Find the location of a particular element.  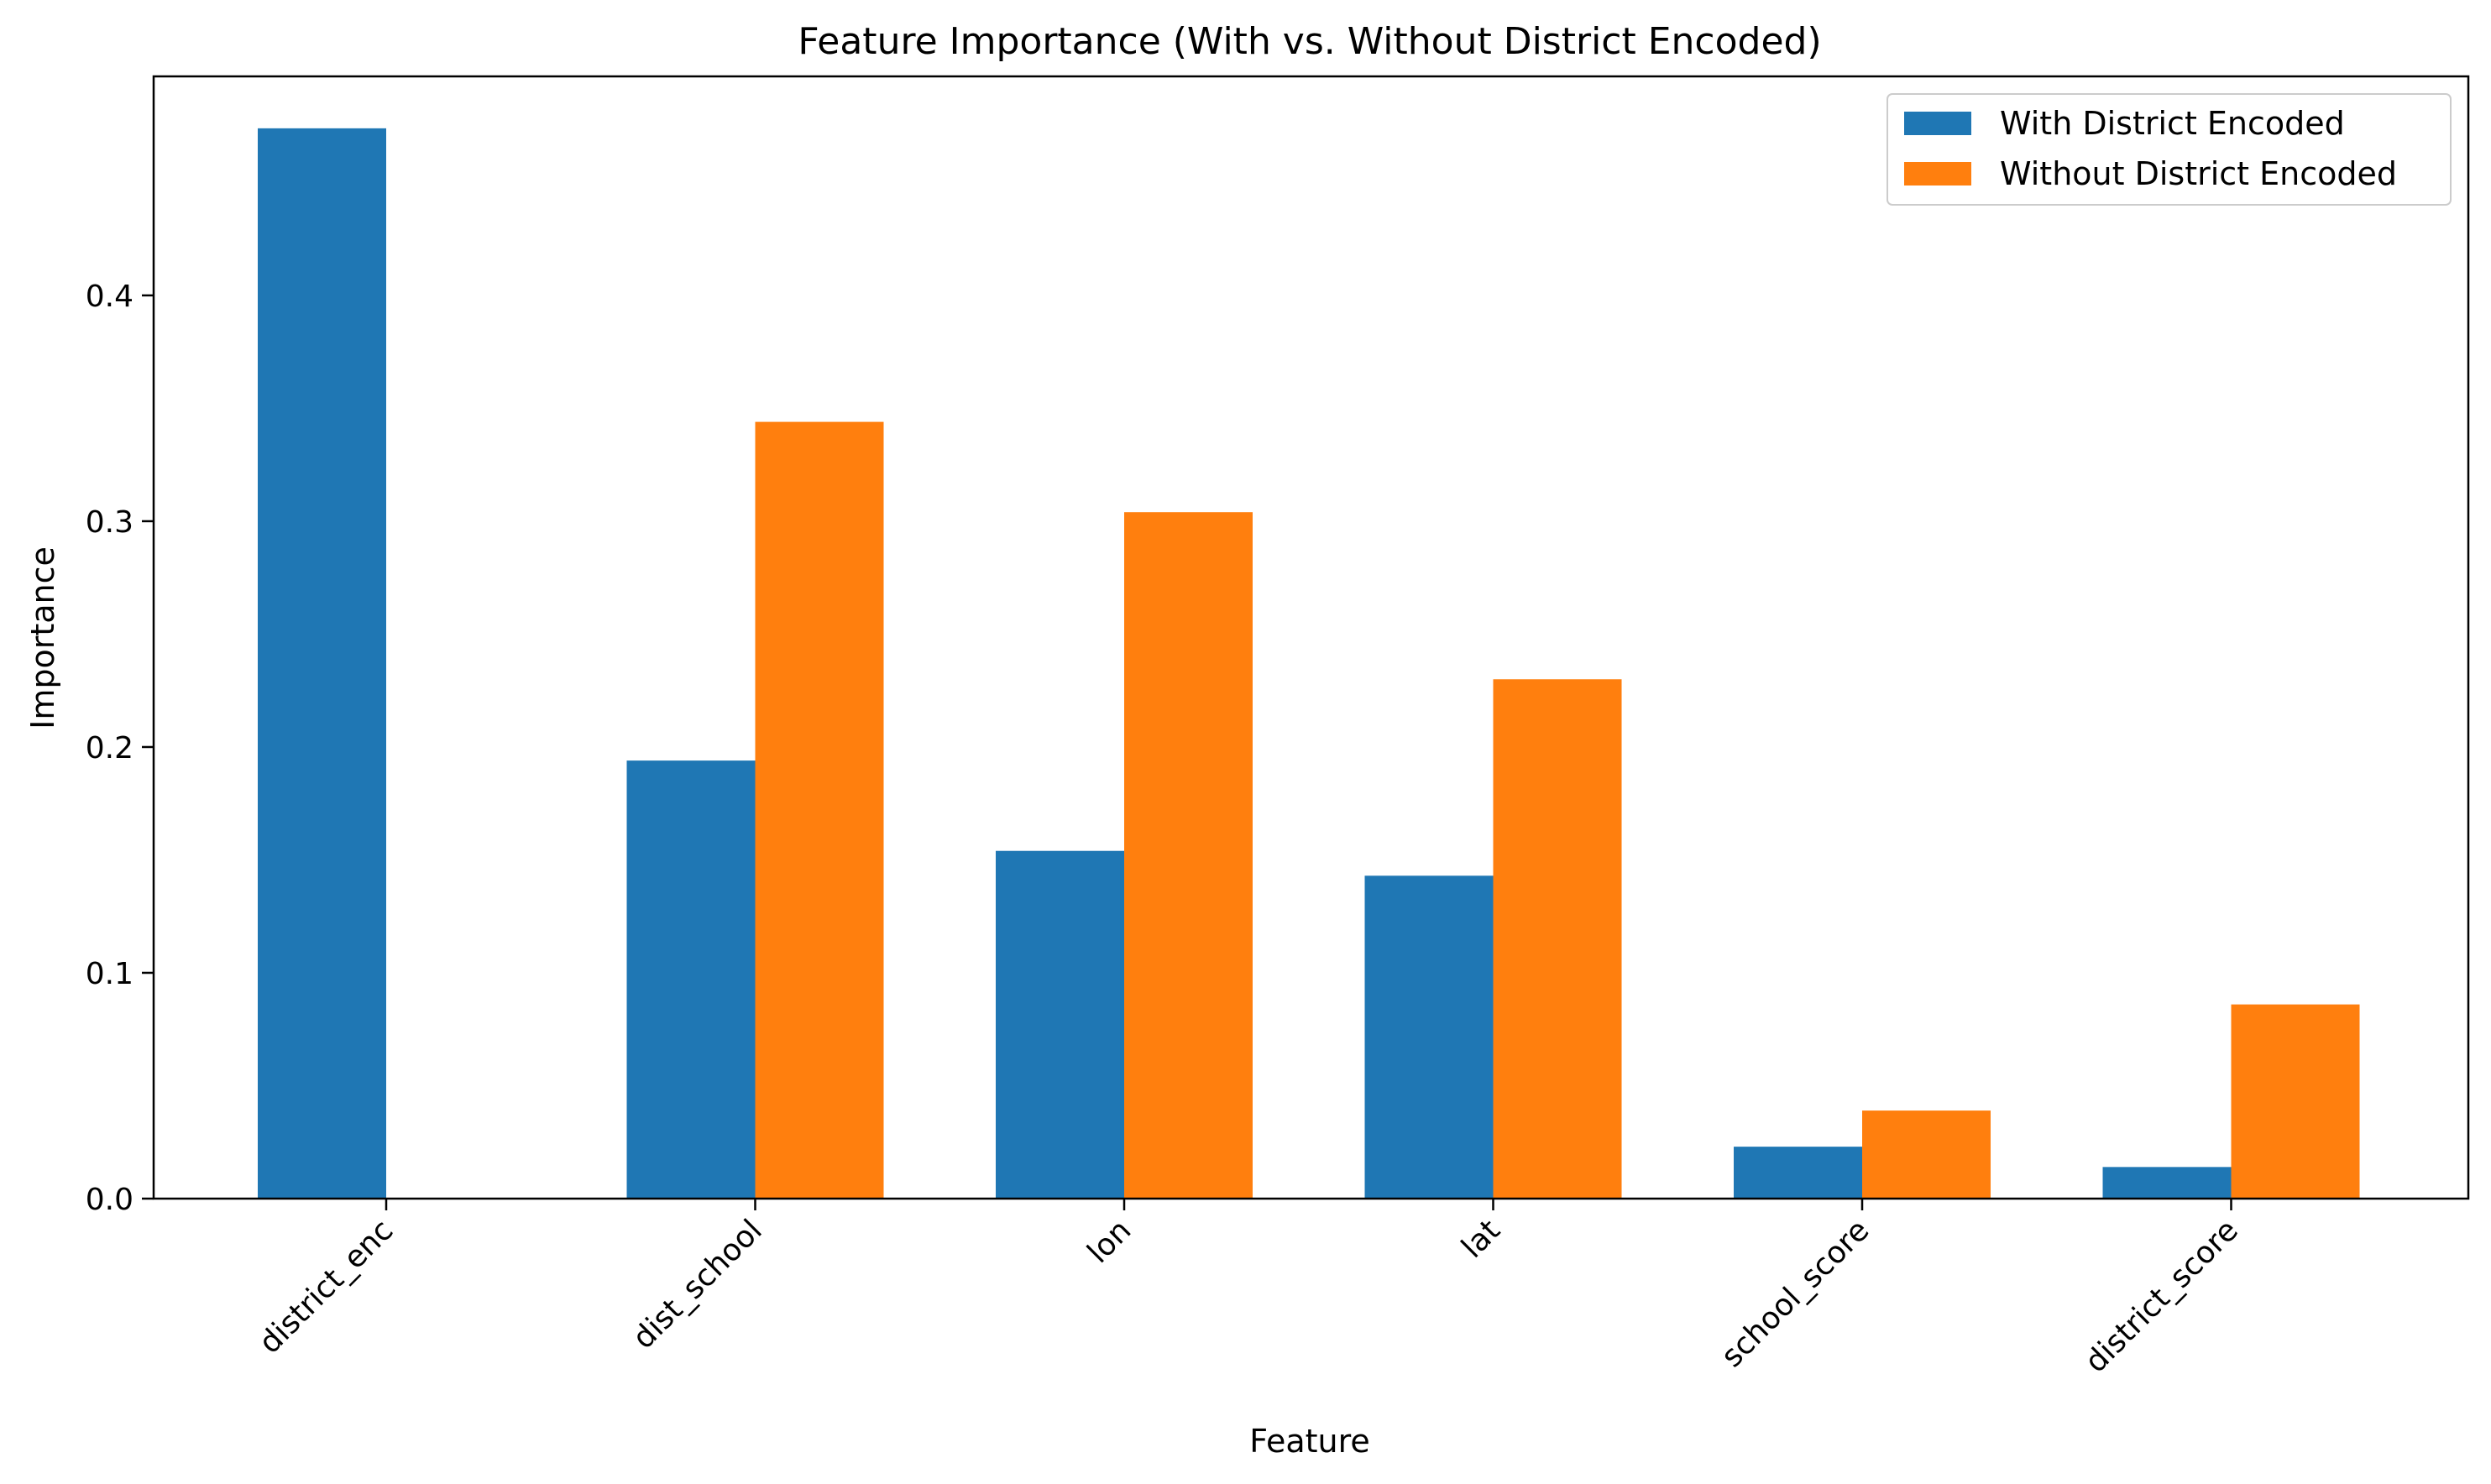

y-axis-label: Importance is located at coordinates (42, 637).